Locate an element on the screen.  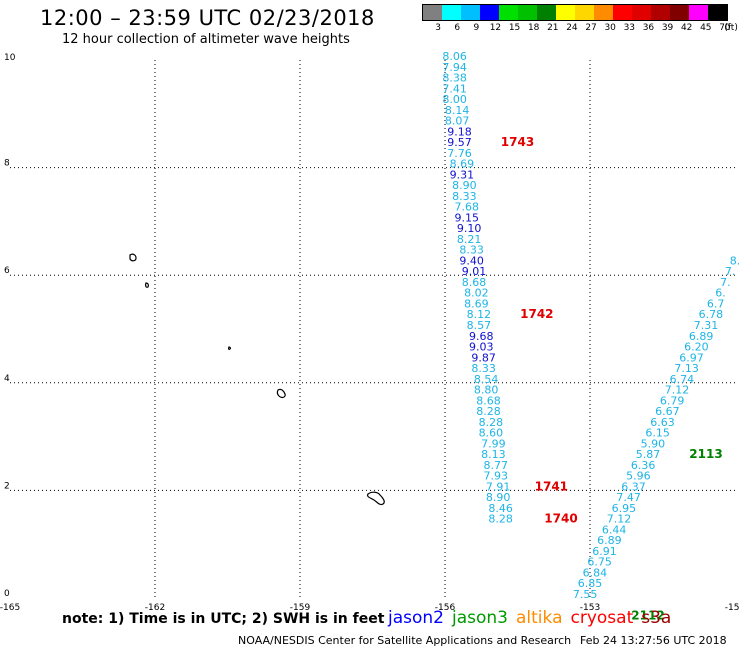
wave-height-point: 7.91 is located at coordinates (498, 486).